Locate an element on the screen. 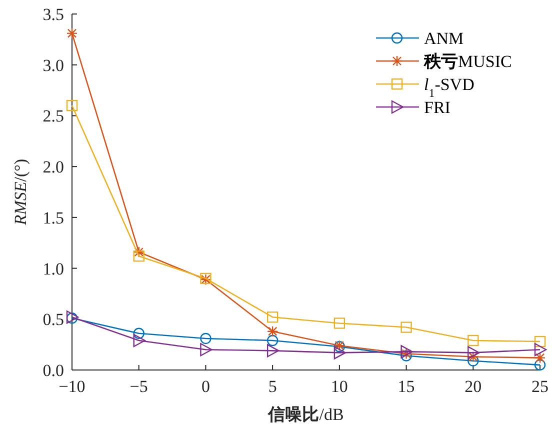 Image resolution: width=556 pixels, height=434 pixels. x-tick-label: −10 is located at coordinates (72, 386).